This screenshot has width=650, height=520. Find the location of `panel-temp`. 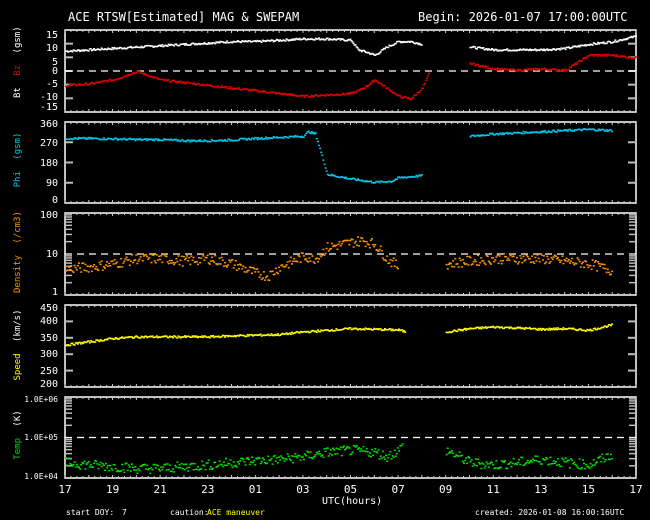

panel-temp is located at coordinates (350, 437).